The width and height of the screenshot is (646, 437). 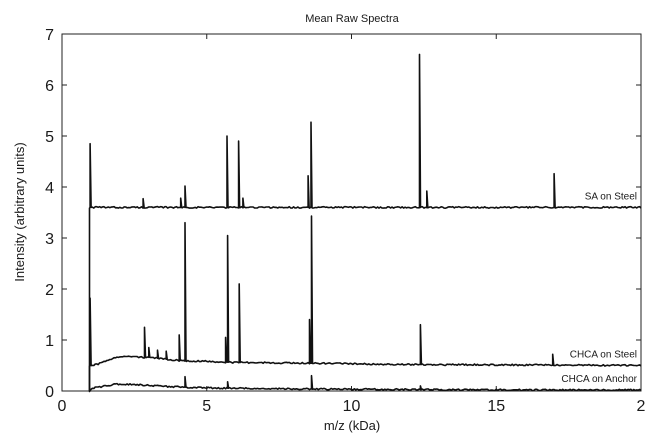 What do you see at coordinates (62, 406) in the screenshot?
I see `x-tick-label: 0` at bounding box center [62, 406].